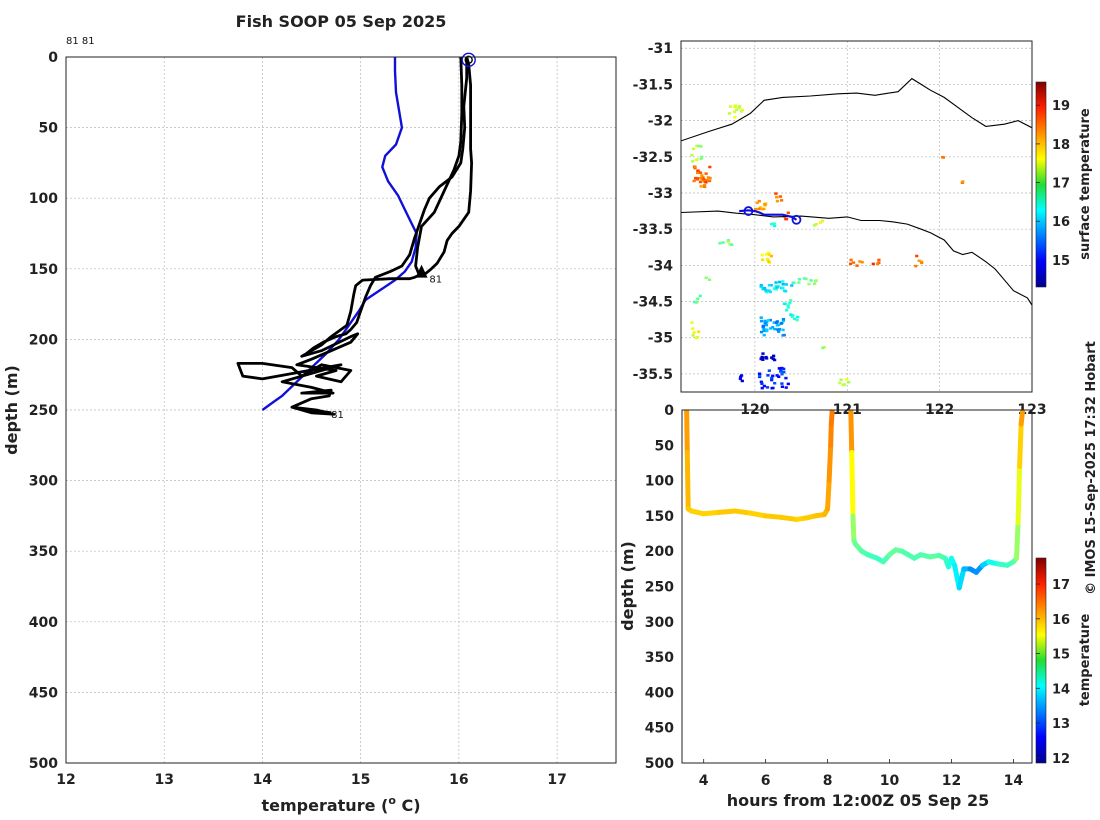 The image size is (1100, 820). What do you see at coordinates (49, 129) in the screenshot?
I see `profile-ytick-label: 50` at bounding box center [49, 129].